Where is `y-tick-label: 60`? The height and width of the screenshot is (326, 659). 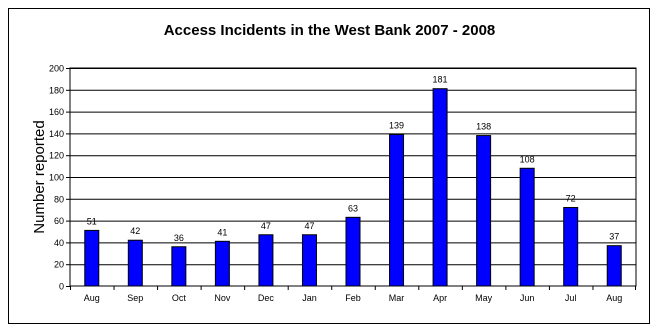 y-tick-label: 60 is located at coordinates (59, 221).